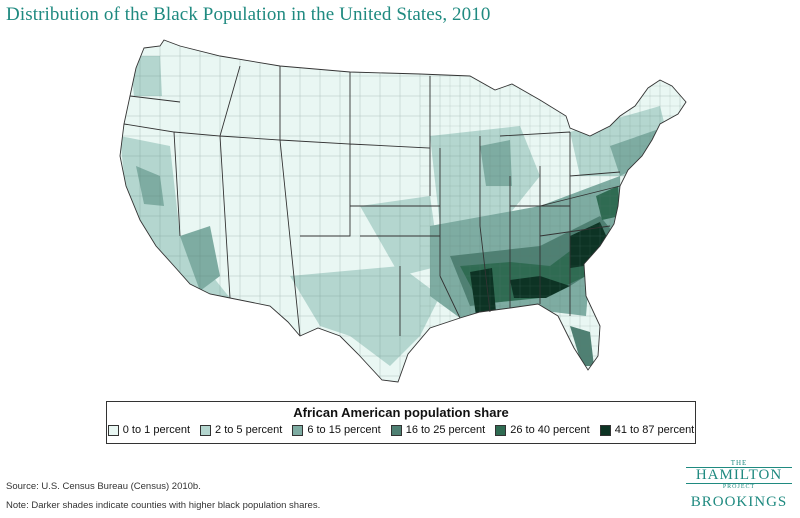 The height and width of the screenshot is (518, 800). What do you see at coordinates (344, 430) in the screenshot?
I see `legend-label: 6 to 15 percent` at bounding box center [344, 430].